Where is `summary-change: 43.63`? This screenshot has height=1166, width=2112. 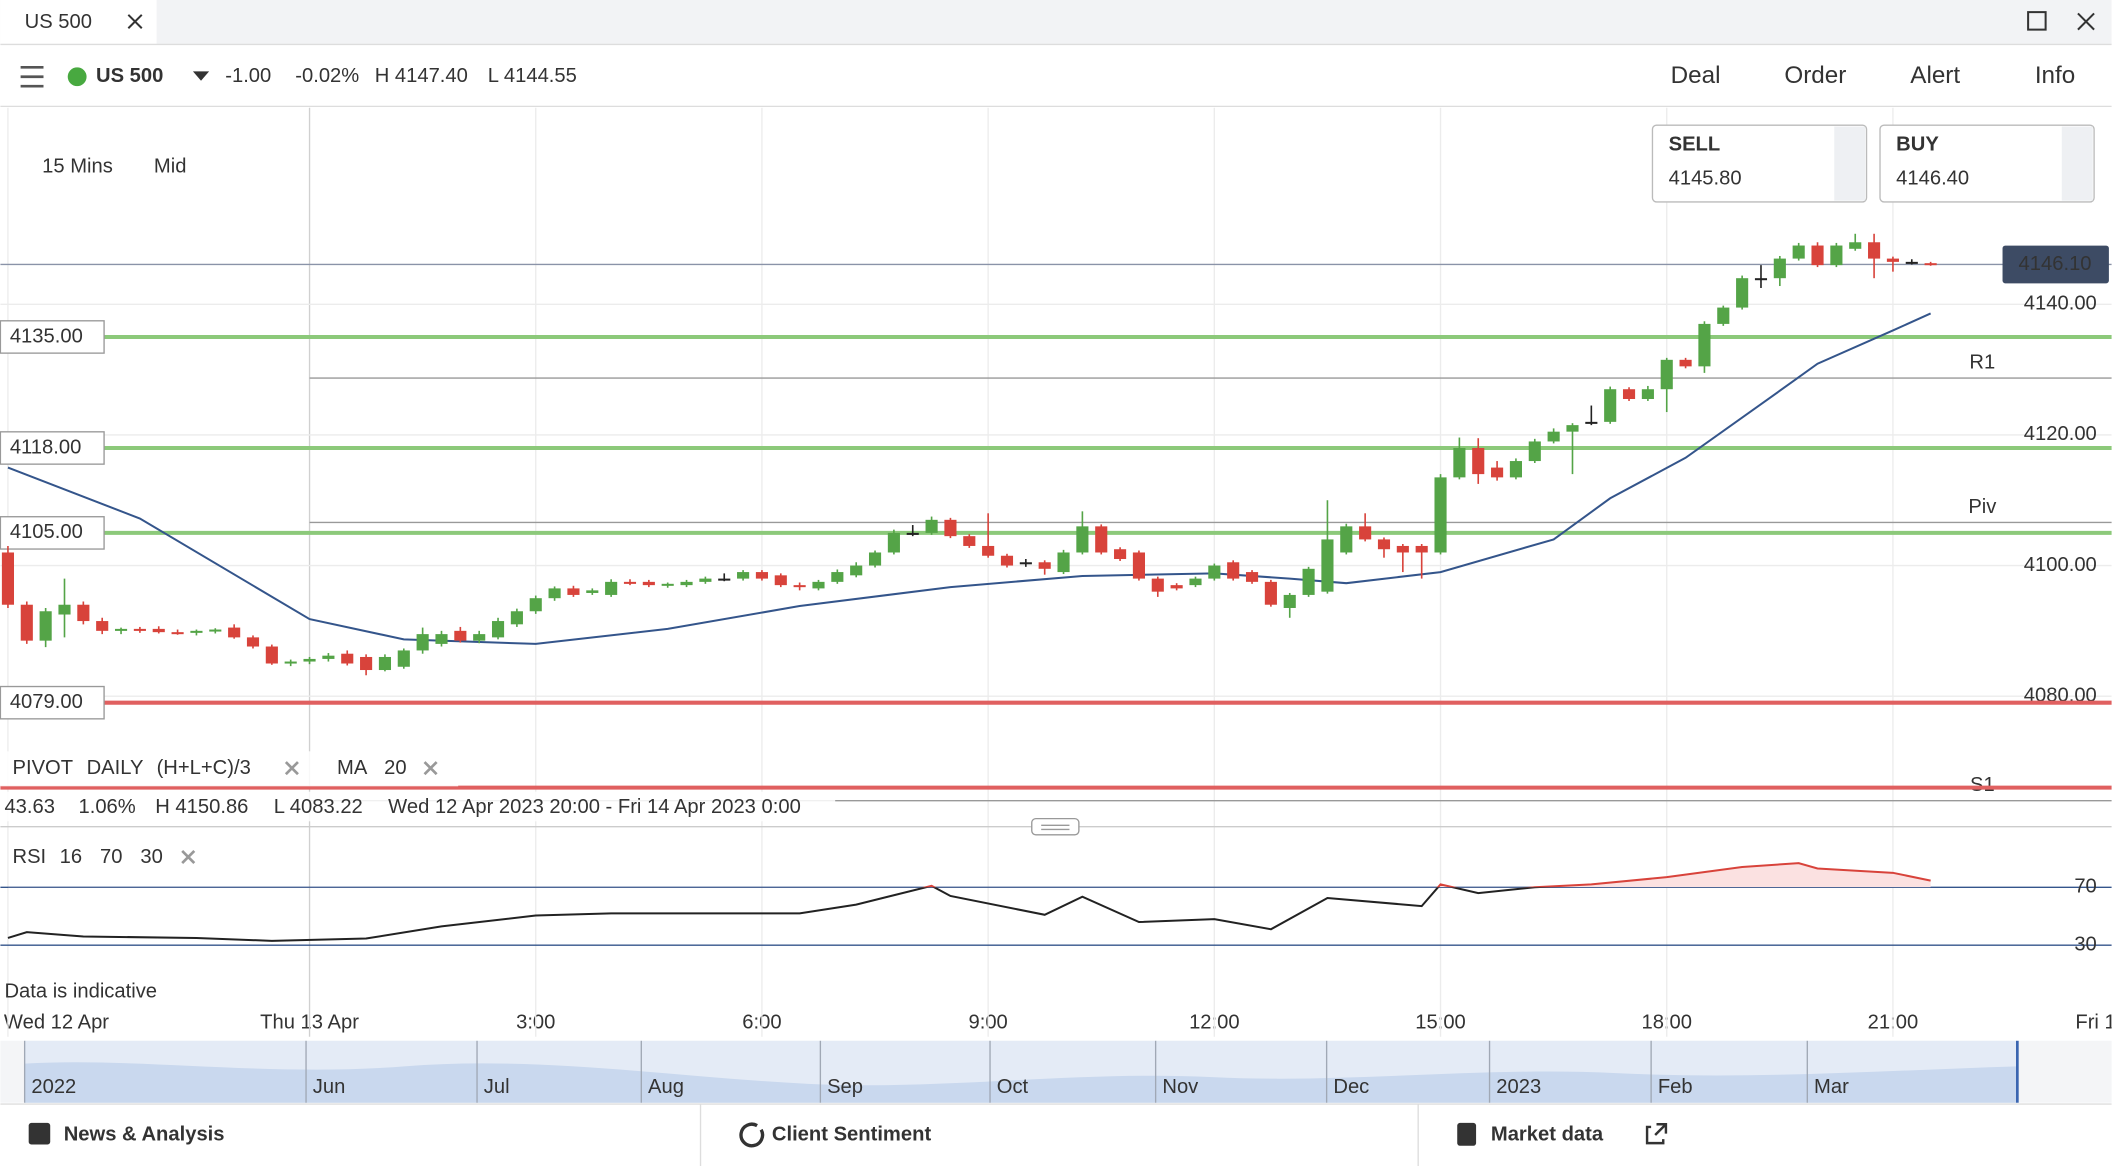 summary-change: 43.63 is located at coordinates (29, 807).